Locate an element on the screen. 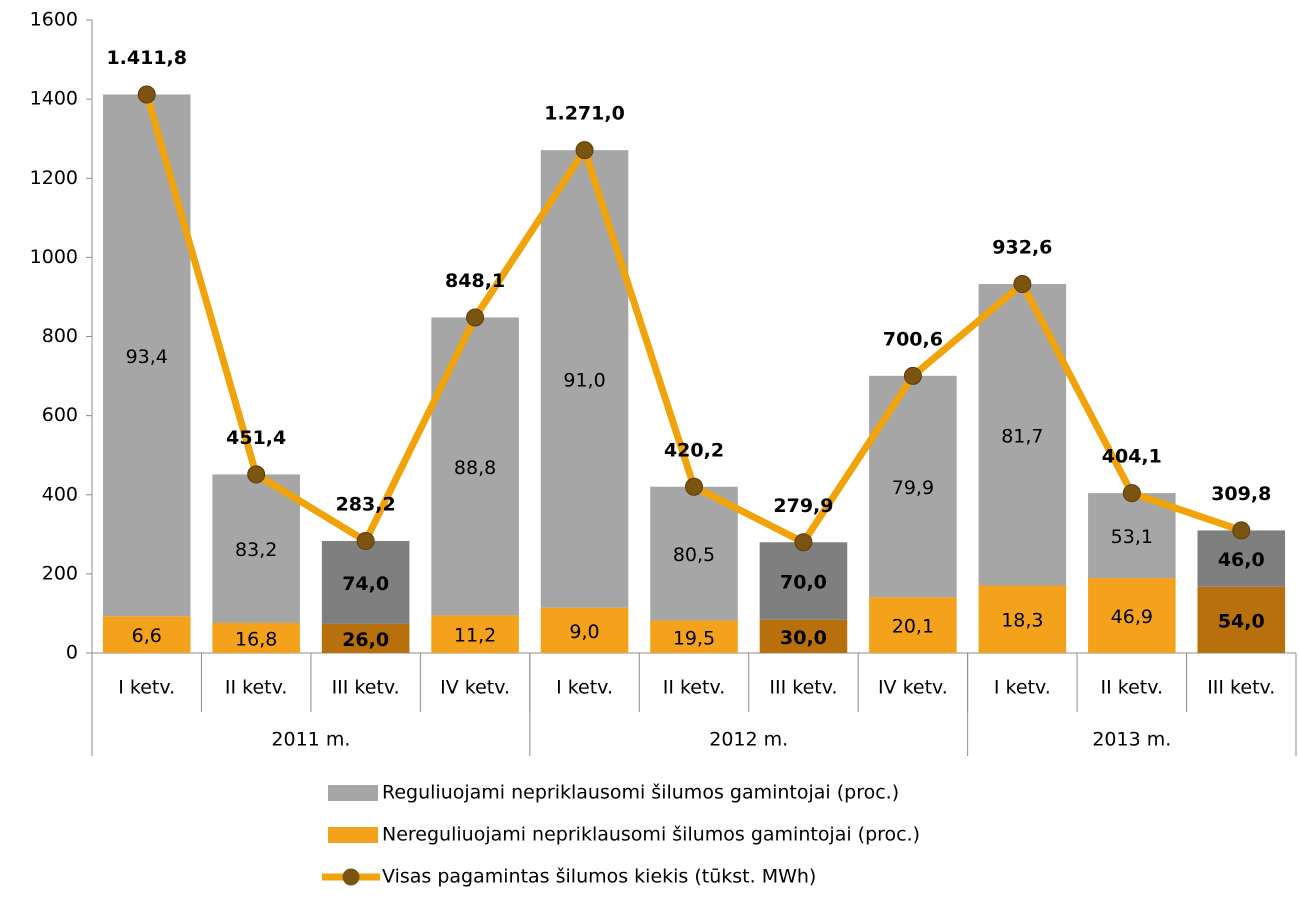  bar-value-label: 54,0 is located at coordinates (1241, 621).